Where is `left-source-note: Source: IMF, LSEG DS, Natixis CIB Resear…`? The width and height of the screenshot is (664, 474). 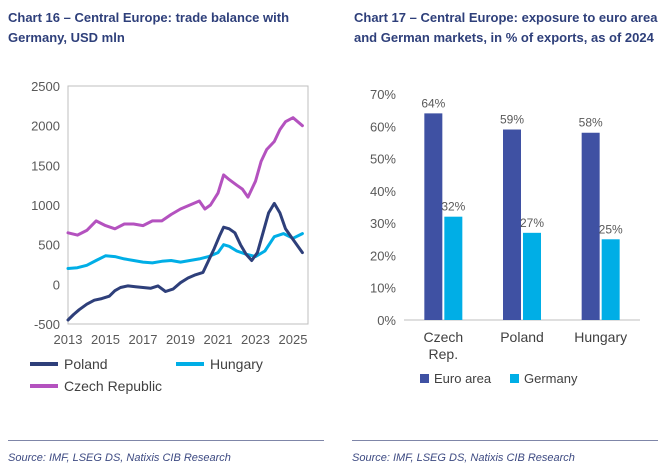
left-source-note: Source: IMF, LSEG DS, Natixis CIB Resear… is located at coordinates (119, 458).